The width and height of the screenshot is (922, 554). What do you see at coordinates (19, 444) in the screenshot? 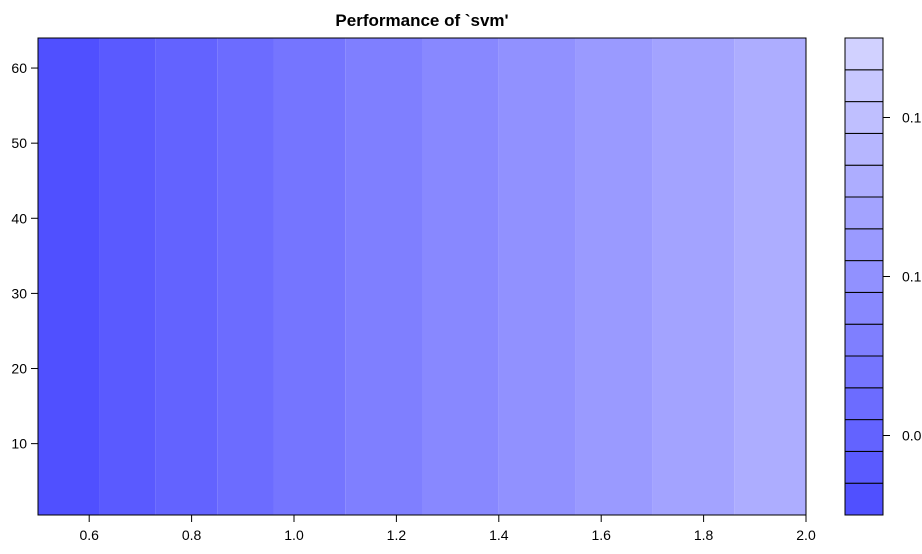
I see `y-tick-label: 10` at bounding box center [19, 444].